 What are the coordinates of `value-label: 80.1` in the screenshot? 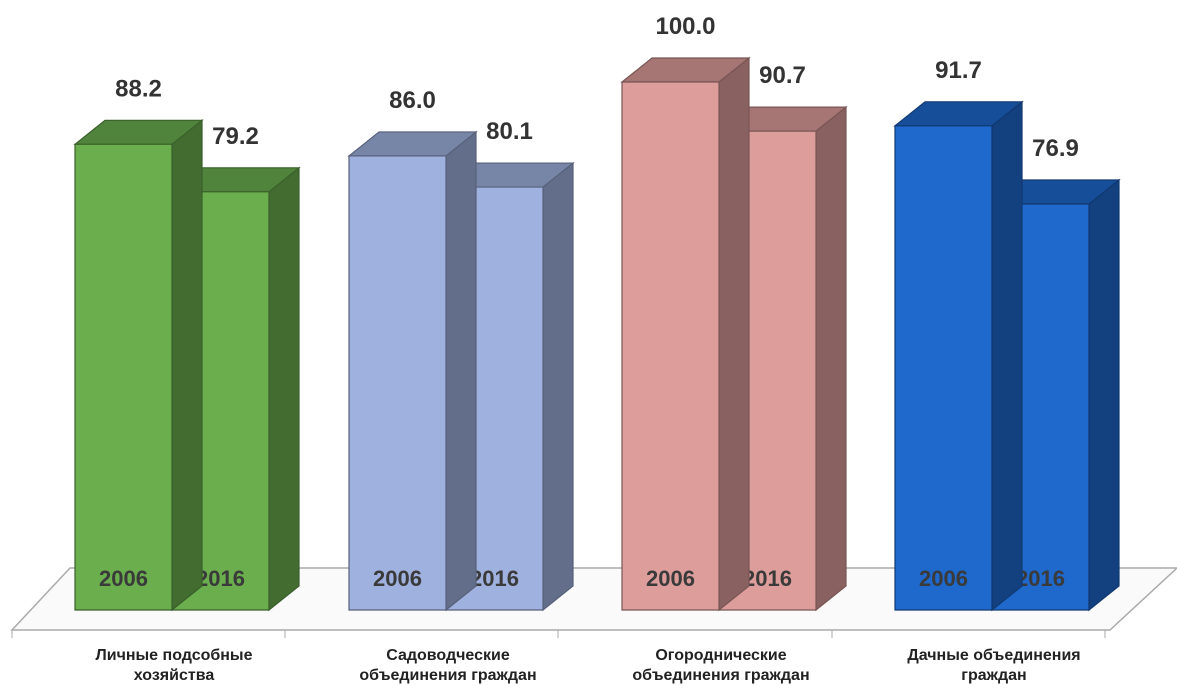 It's located at (509, 131).